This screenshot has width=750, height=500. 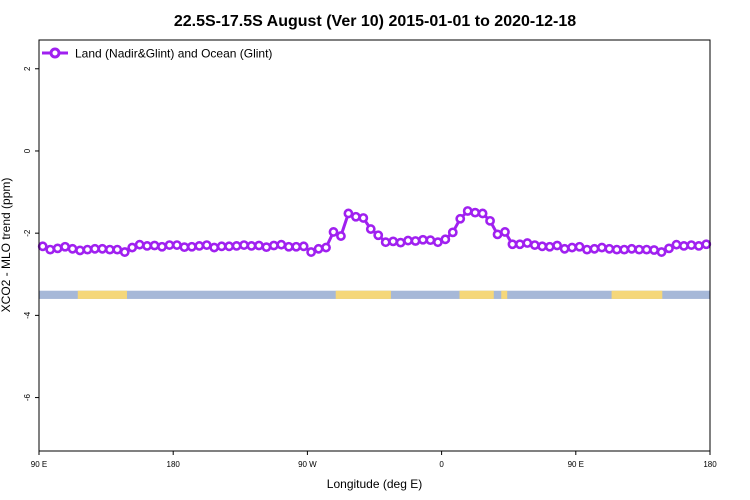 I want to click on y-axis-label: XCO2 - MLO trend (ppm), so click(x=6, y=245).